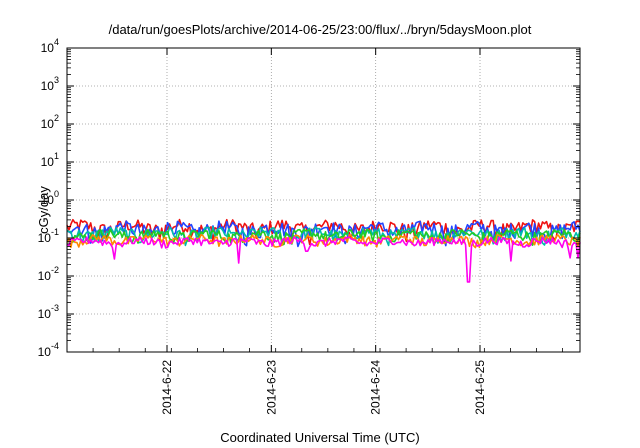  I want to click on x-axis-label: Coordinated Universal Time (UTC), so click(320, 437).